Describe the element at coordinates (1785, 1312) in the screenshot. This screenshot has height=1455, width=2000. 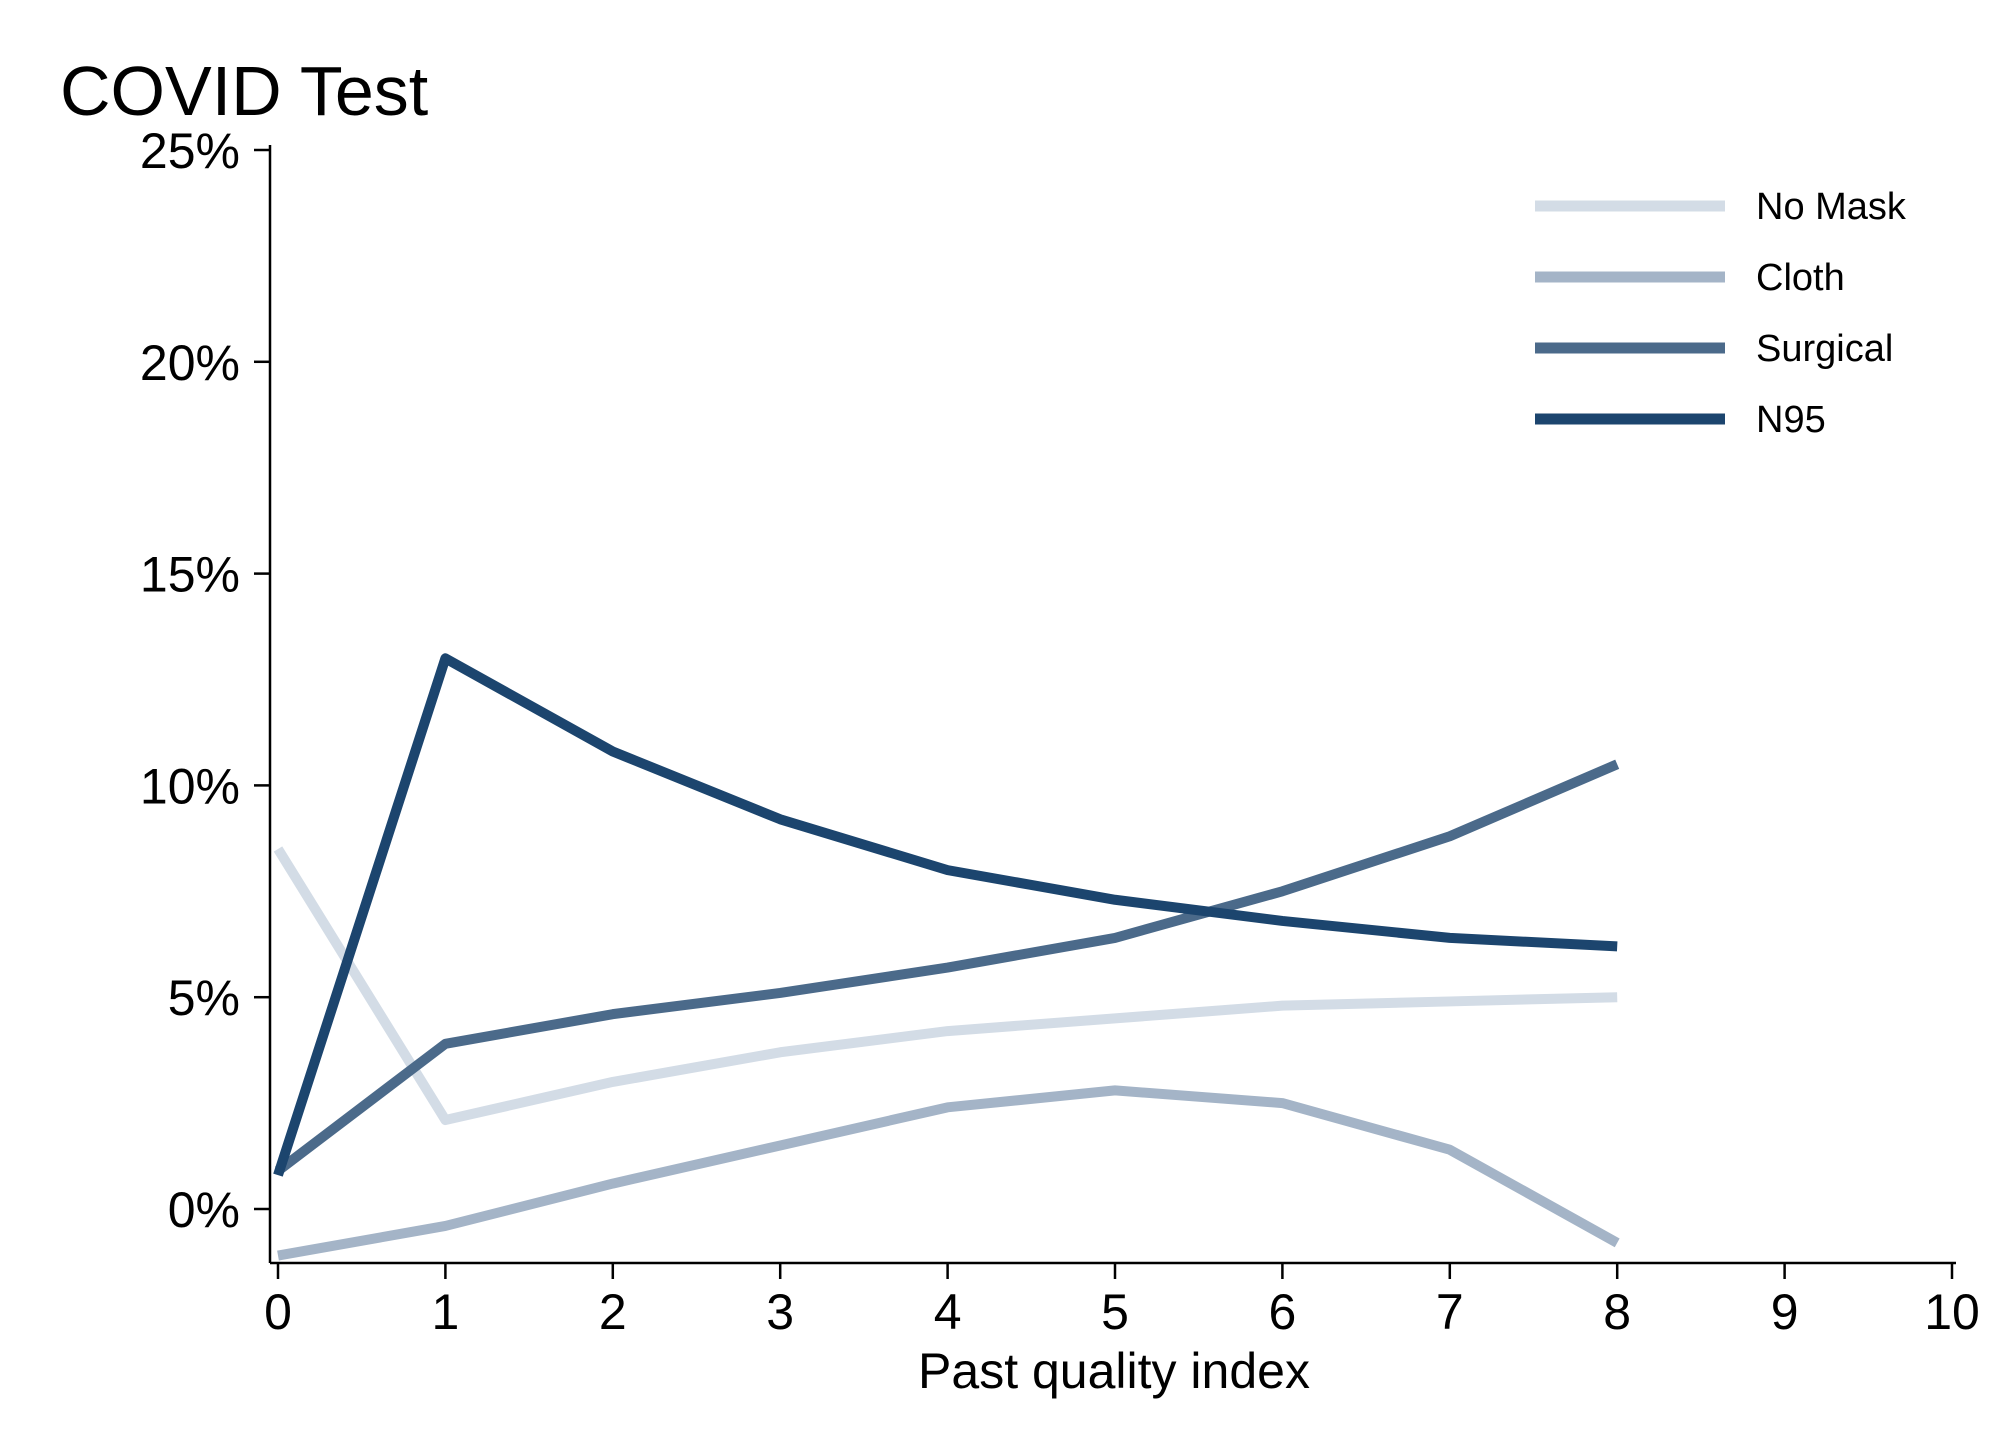
I see `x-tick-label: 9` at that location.